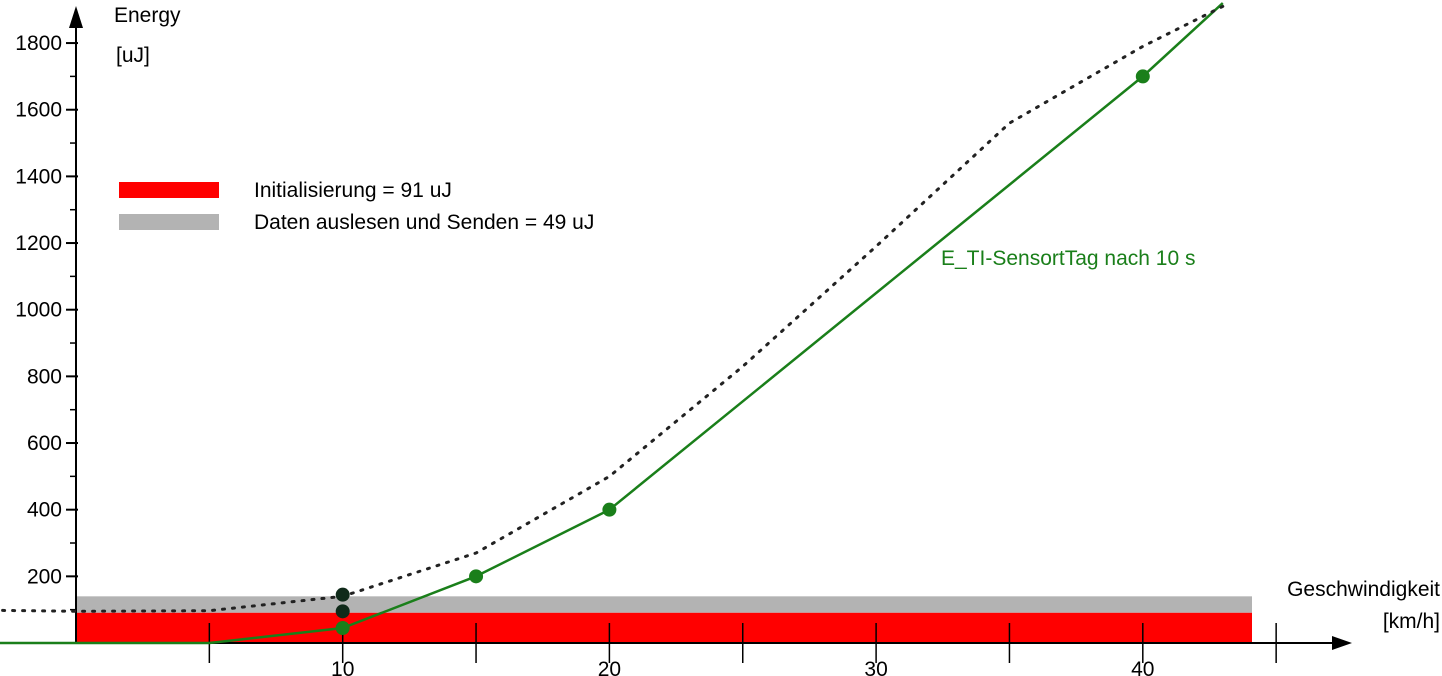 The width and height of the screenshot is (1442, 676). I want to click on y-tick-label-600: 600, so click(44, 443).